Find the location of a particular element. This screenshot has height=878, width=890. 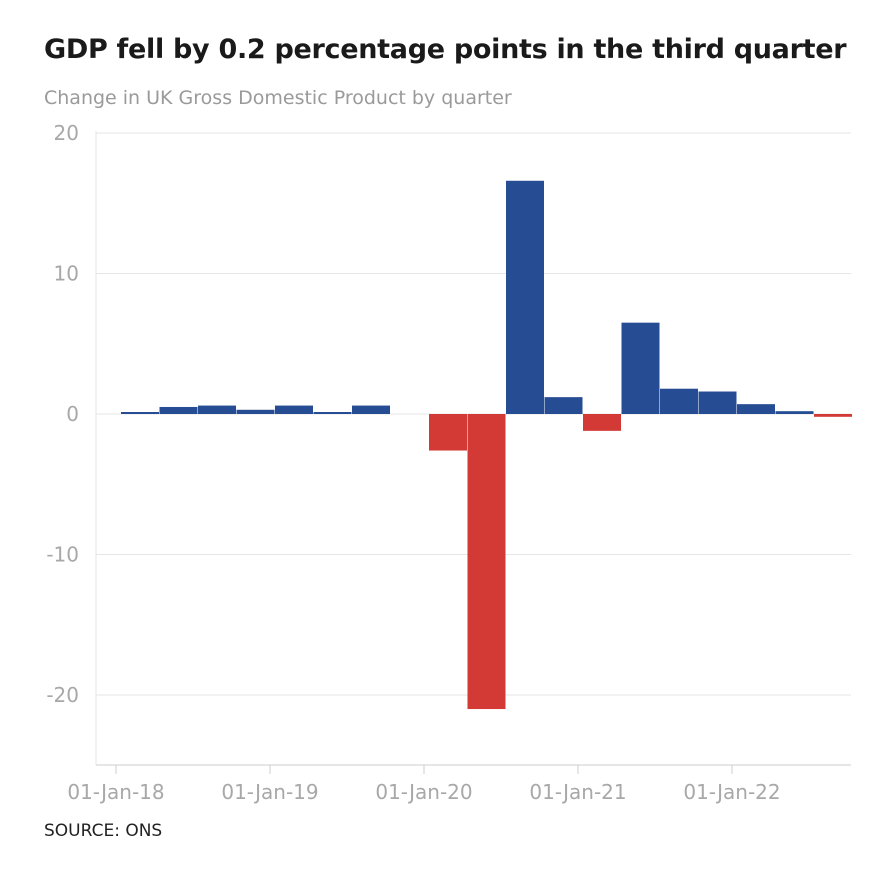

y-tick-label: 10 is located at coordinates (66, 274).